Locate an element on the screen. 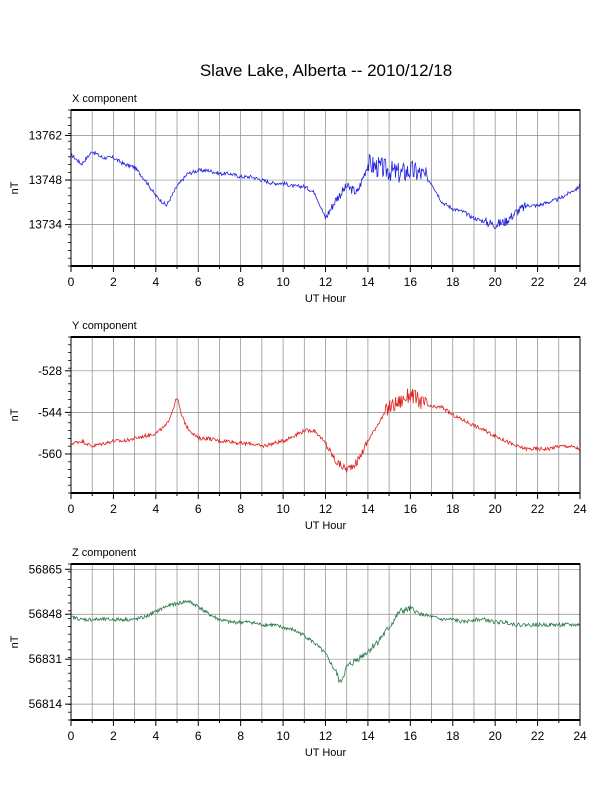 The height and width of the screenshot is (792, 612). z-xtick-label-5: 10 is located at coordinates (283, 736).